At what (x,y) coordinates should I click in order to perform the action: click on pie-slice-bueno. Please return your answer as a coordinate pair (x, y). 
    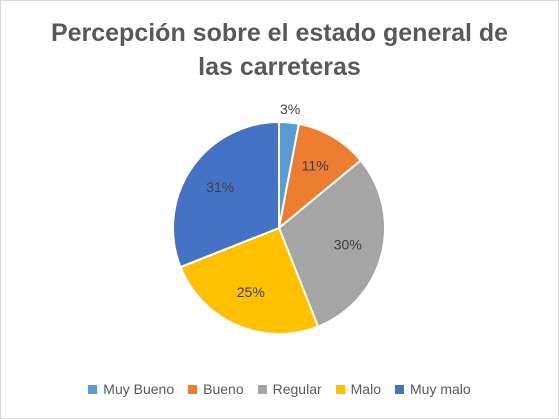
    Looking at the image, I should click on (320, 176).